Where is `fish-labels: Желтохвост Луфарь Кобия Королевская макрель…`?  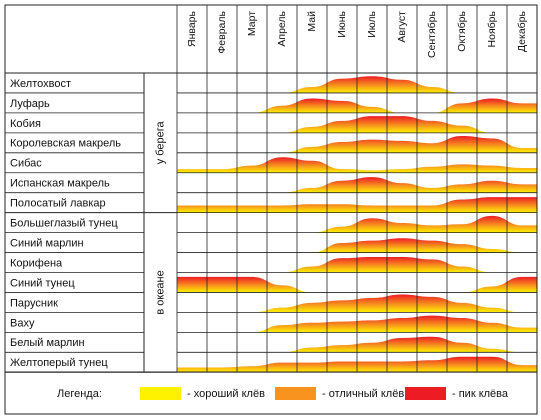 fish-labels: Желтохвост Луфарь Кобия Королевская макрель… is located at coordinates (65, 223).